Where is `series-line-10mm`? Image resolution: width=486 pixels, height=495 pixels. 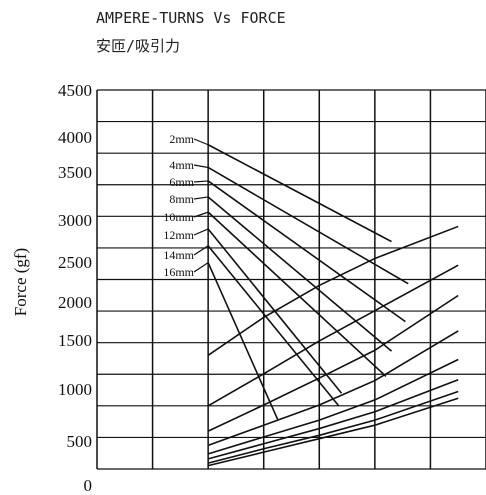 series-line-10mm is located at coordinates (297, 294).